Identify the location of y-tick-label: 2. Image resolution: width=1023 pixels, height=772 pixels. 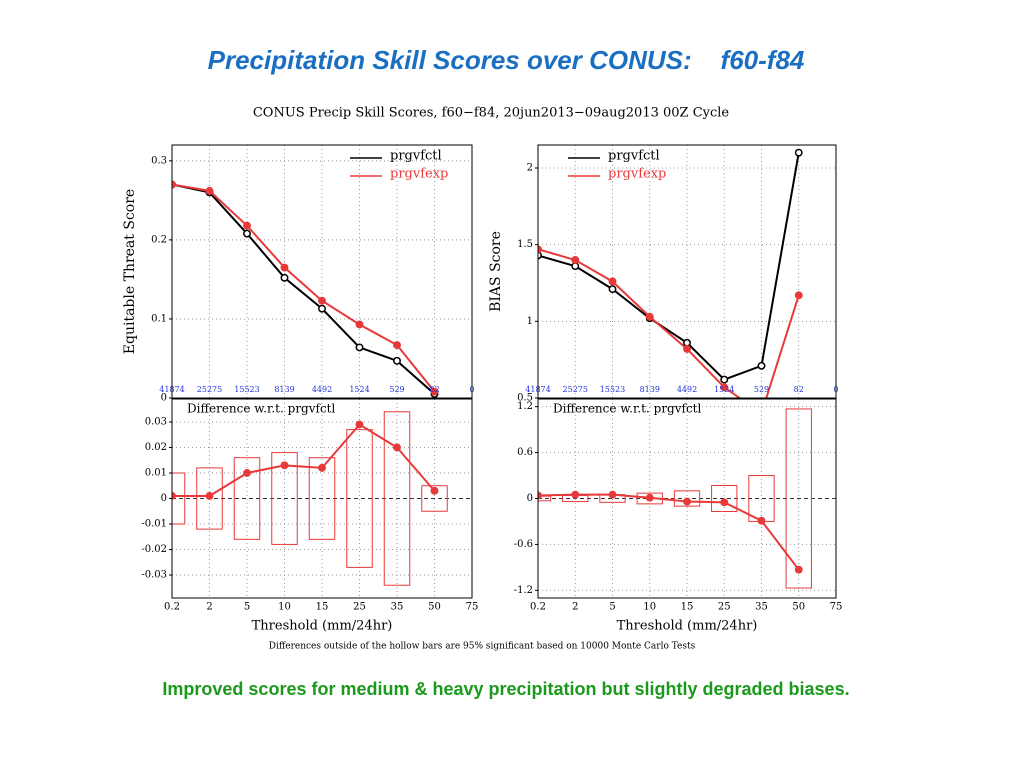
(530, 168).